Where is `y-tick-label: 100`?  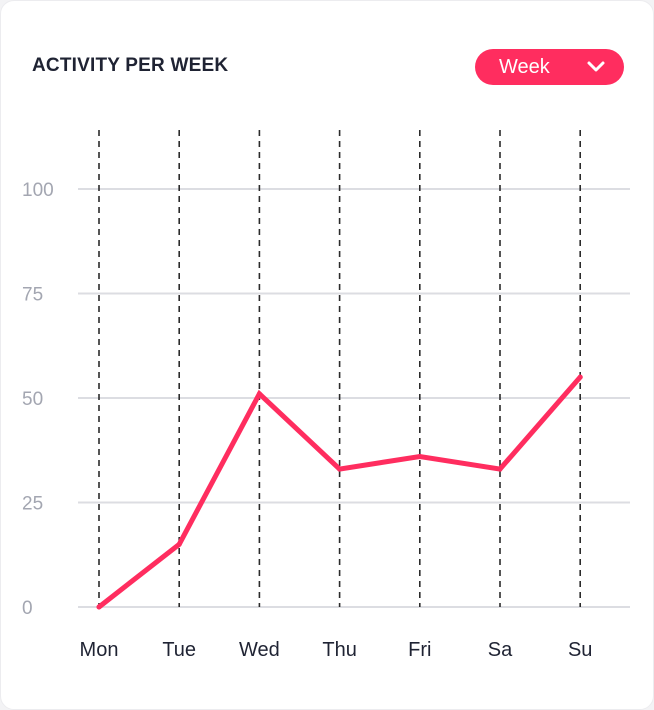 y-tick-label: 100 is located at coordinates (38, 190).